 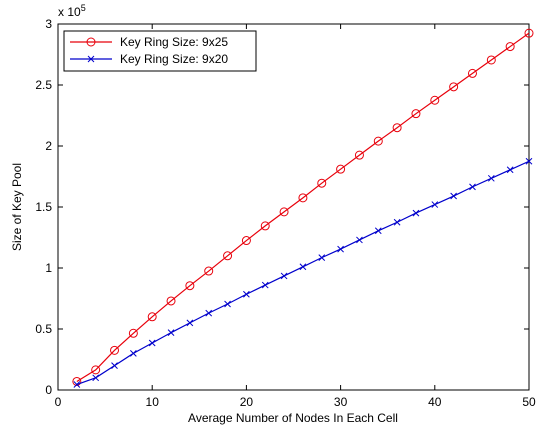 I want to click on y-axis-label: Size of Key Pool, so click(x=17, y=207).